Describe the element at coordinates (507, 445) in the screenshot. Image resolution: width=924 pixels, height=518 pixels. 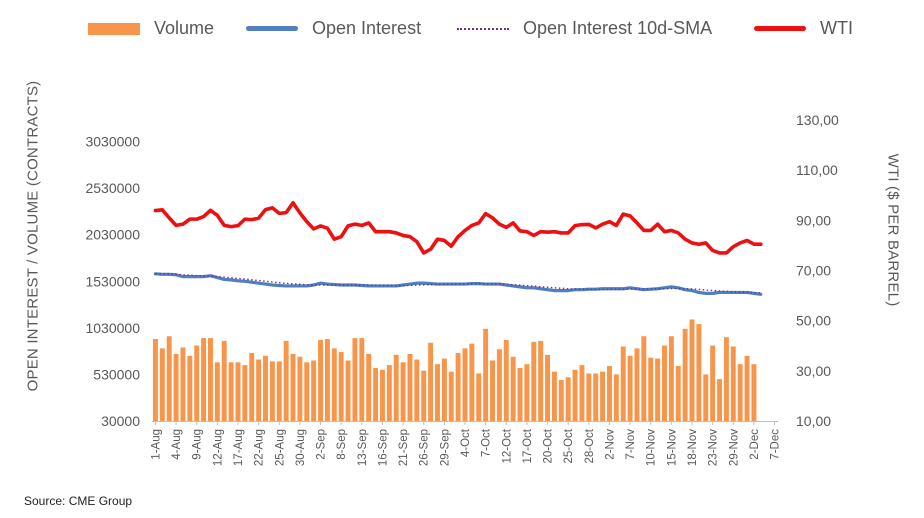
I see `x-tick-label: 12-Oct` at that location.